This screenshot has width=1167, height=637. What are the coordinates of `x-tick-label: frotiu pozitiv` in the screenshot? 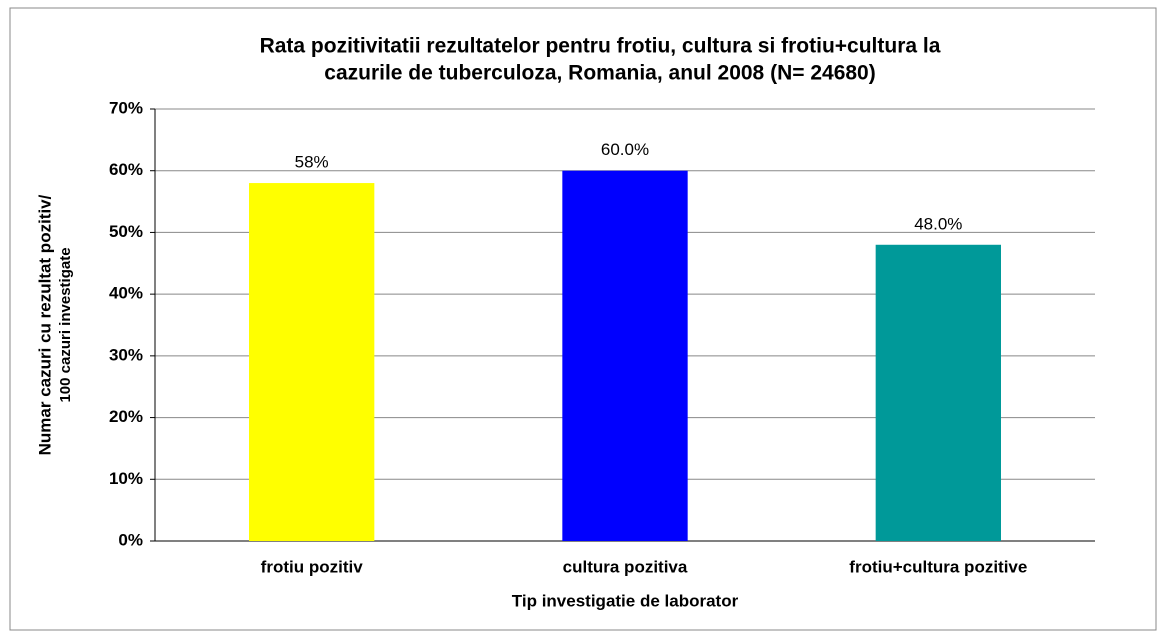 It's located at (312, 566).